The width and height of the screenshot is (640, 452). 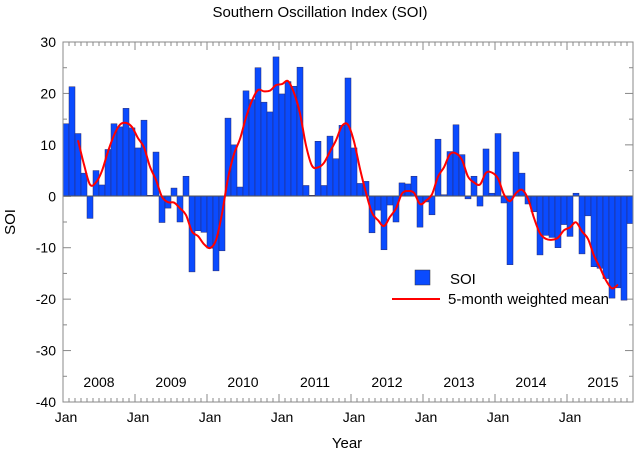 What do you see at coordinates (315, 382) in the screenshot?
I see `year-label: 2011` at bounding box center [315, 382].